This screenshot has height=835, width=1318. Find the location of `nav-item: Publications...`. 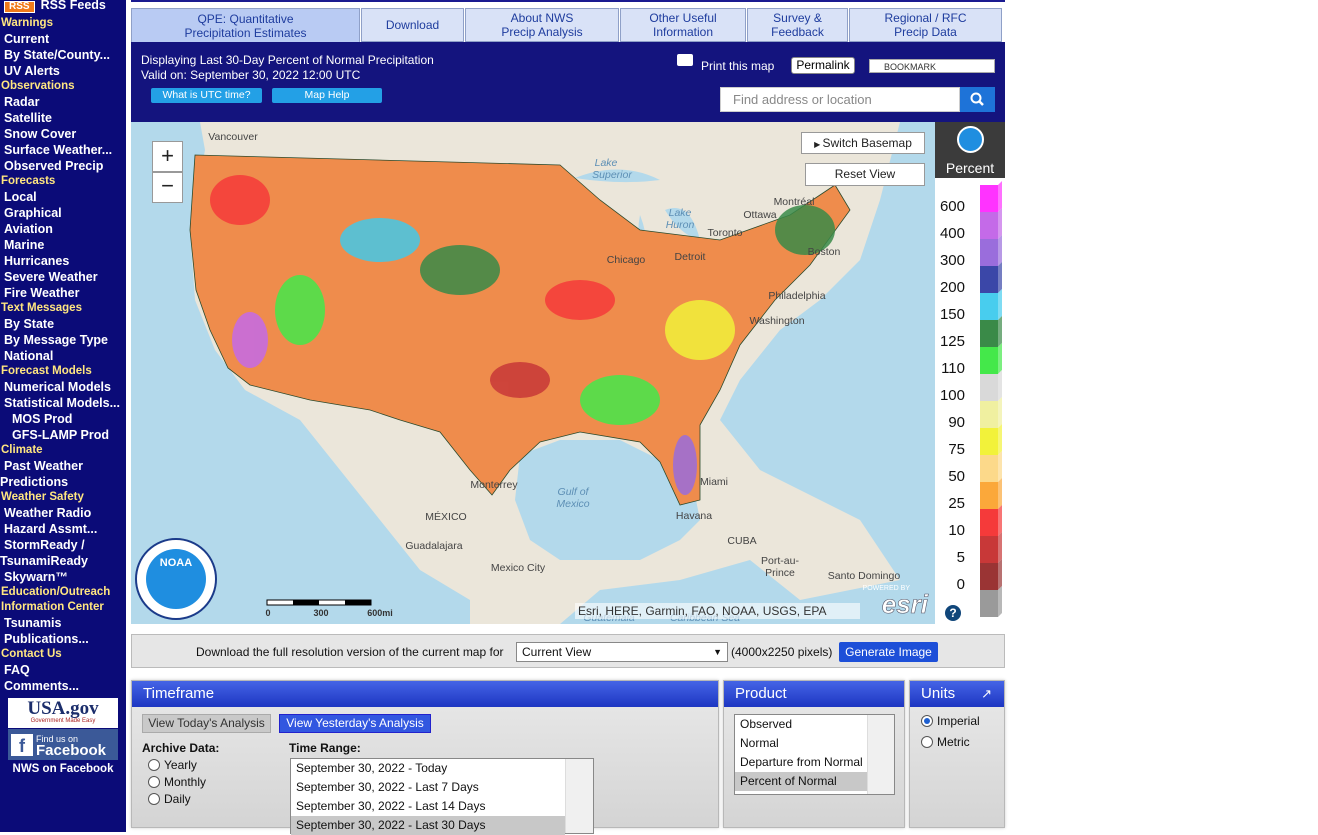

nav-item: Publications... is located at coordinates (46, 639).